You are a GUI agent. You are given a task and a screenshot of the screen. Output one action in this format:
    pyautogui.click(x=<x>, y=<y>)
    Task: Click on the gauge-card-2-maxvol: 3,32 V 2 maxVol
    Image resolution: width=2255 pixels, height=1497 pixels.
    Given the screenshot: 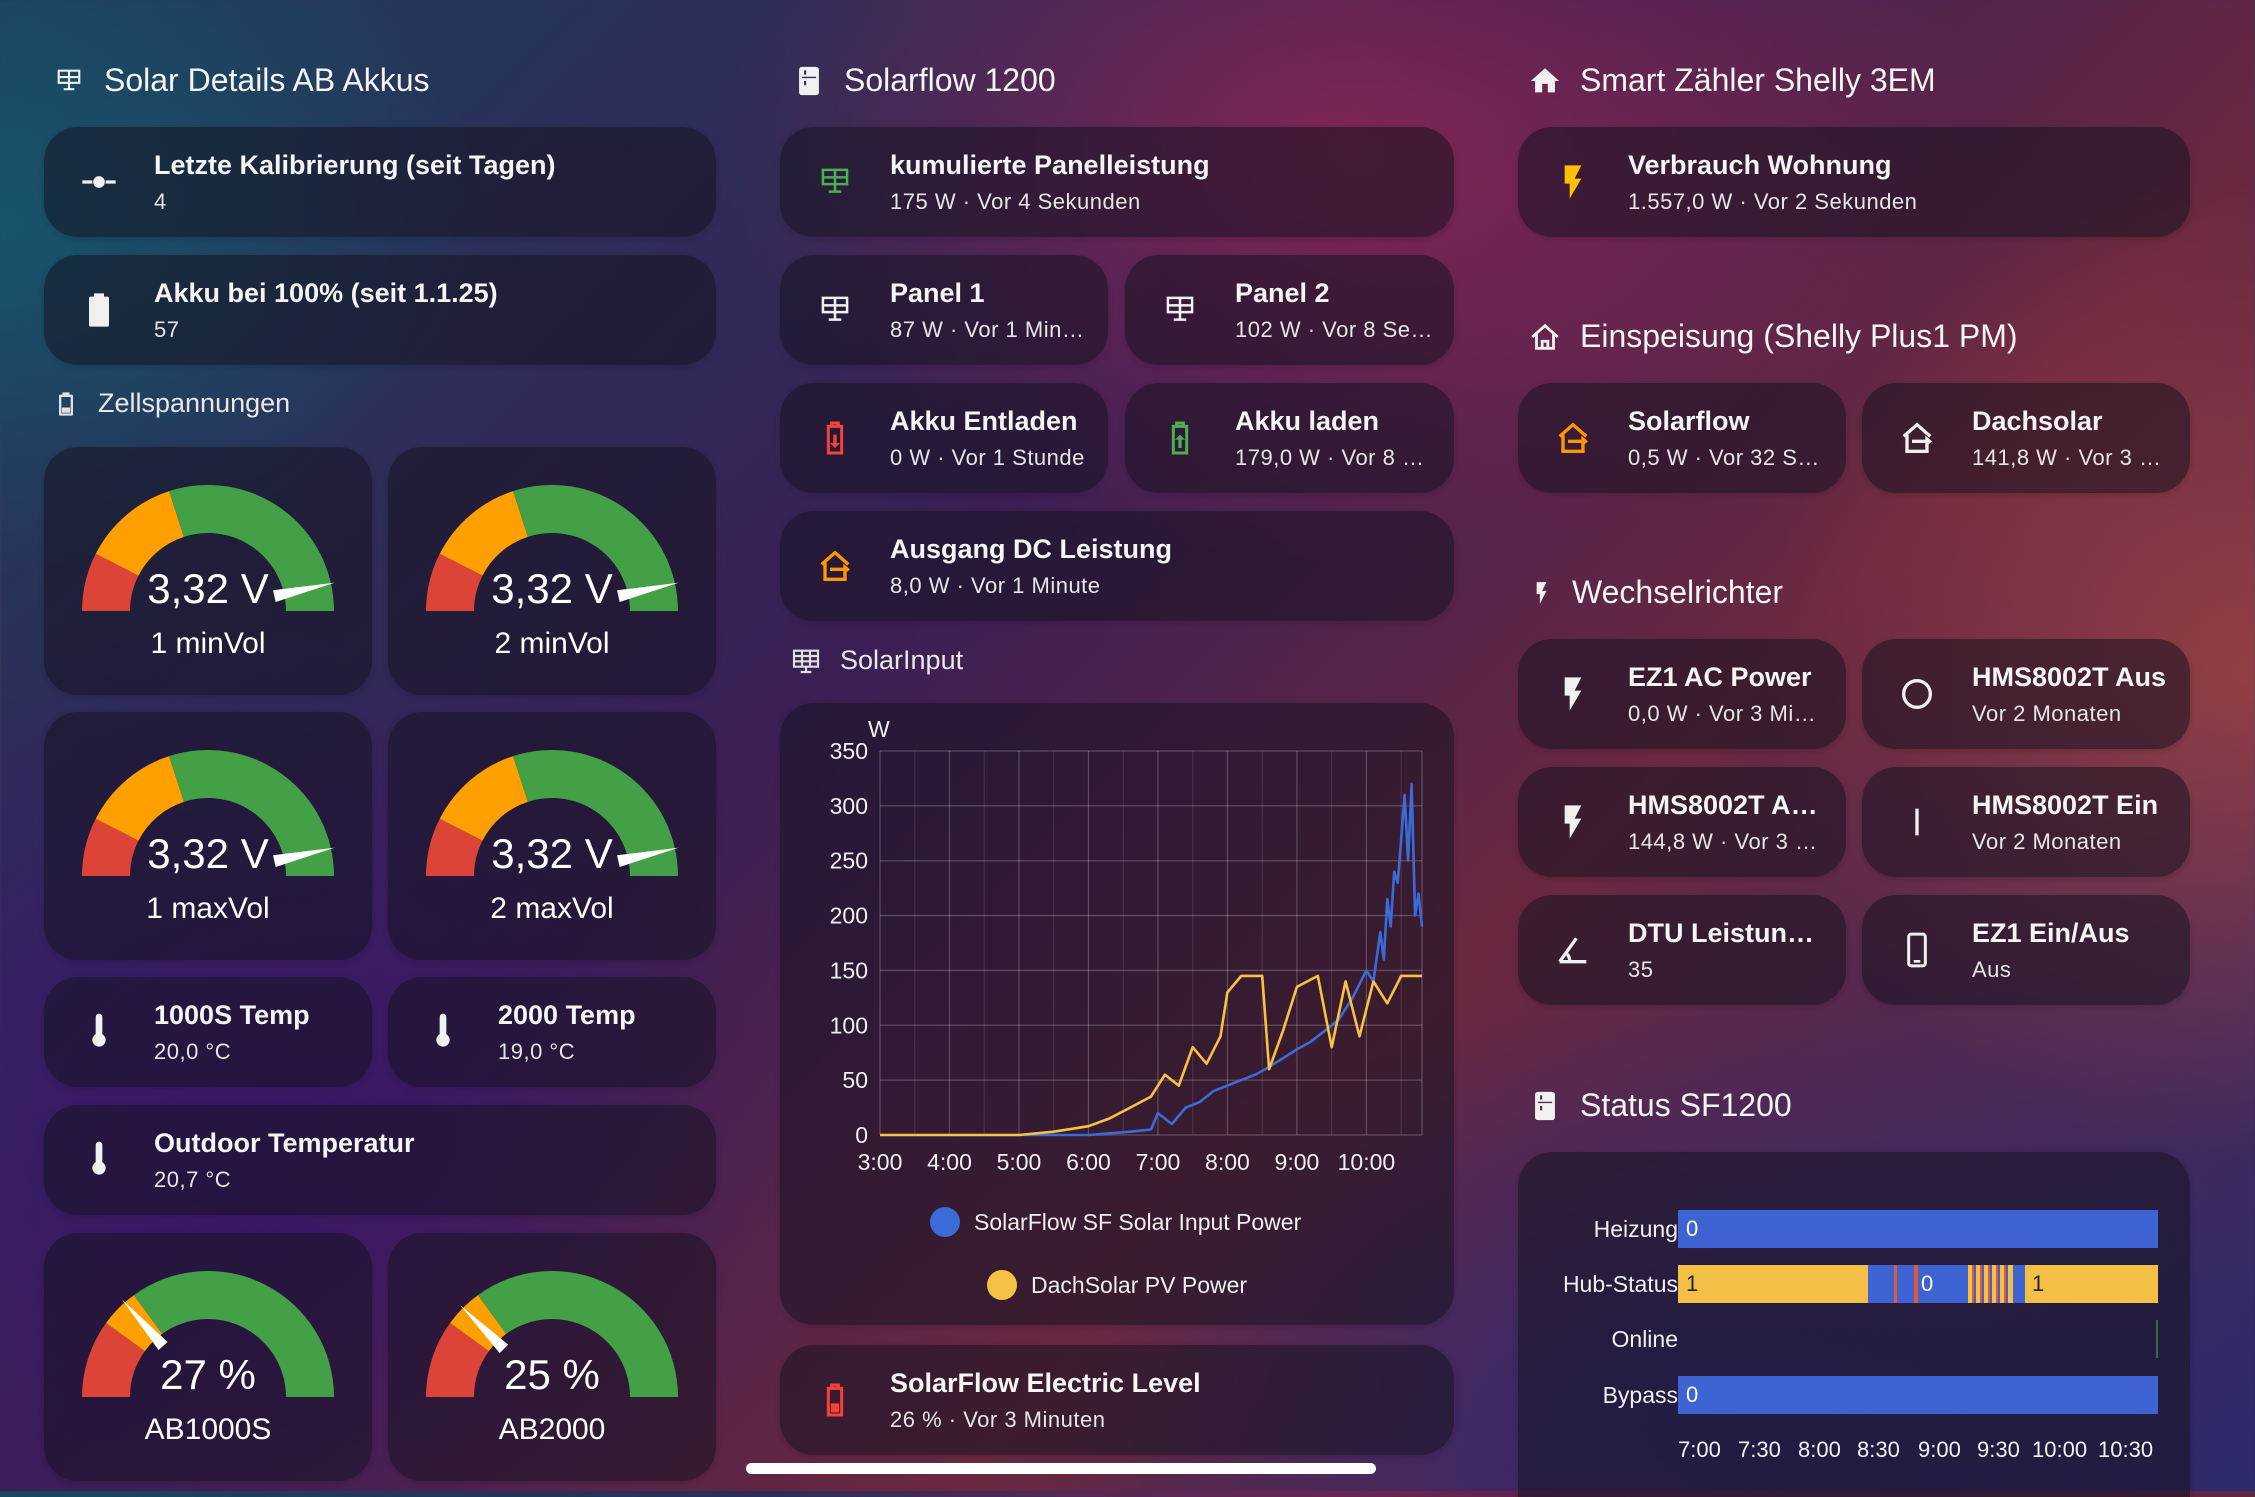 What is the action you would take?
    pyautogui.click(x=552, y=836)
    